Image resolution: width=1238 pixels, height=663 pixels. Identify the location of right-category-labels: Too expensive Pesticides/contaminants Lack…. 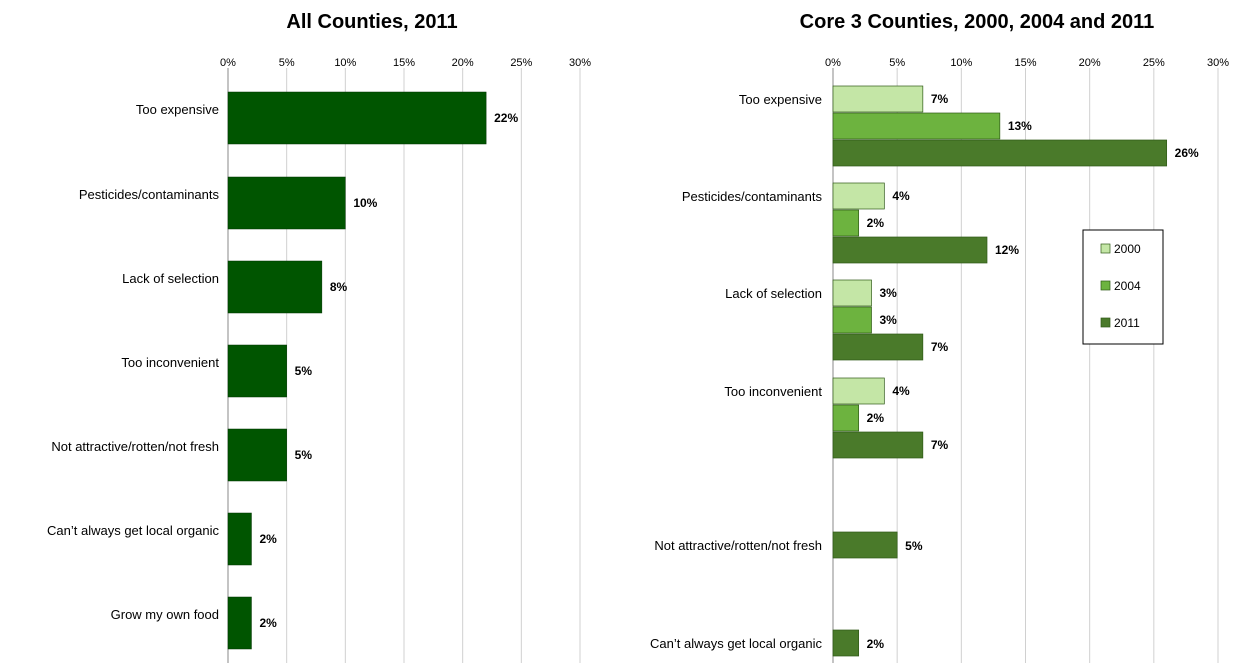
(736, 371).